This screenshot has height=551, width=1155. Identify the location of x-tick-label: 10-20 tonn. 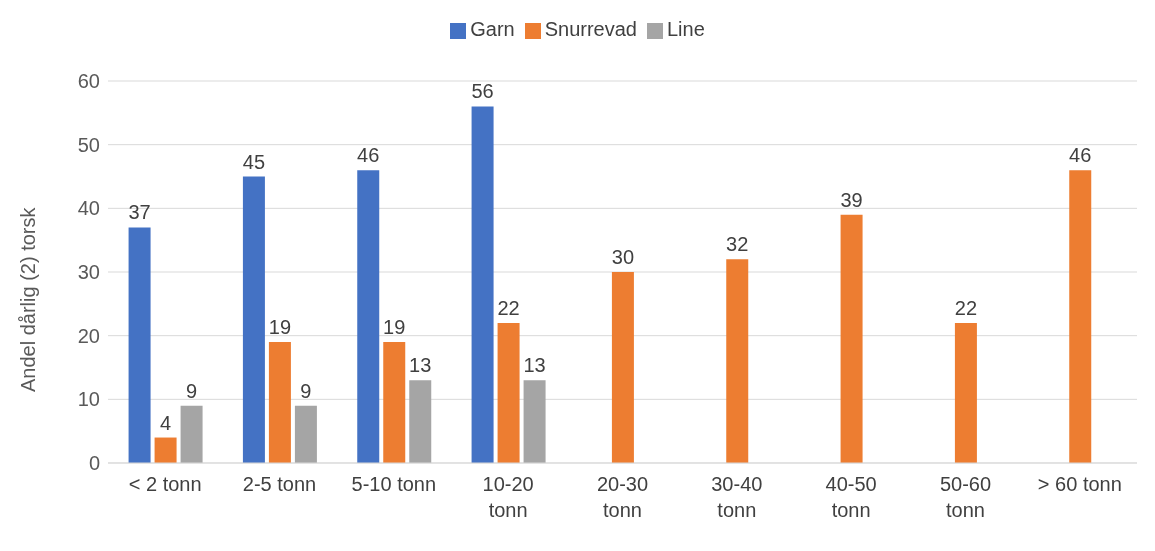
(508, 497).